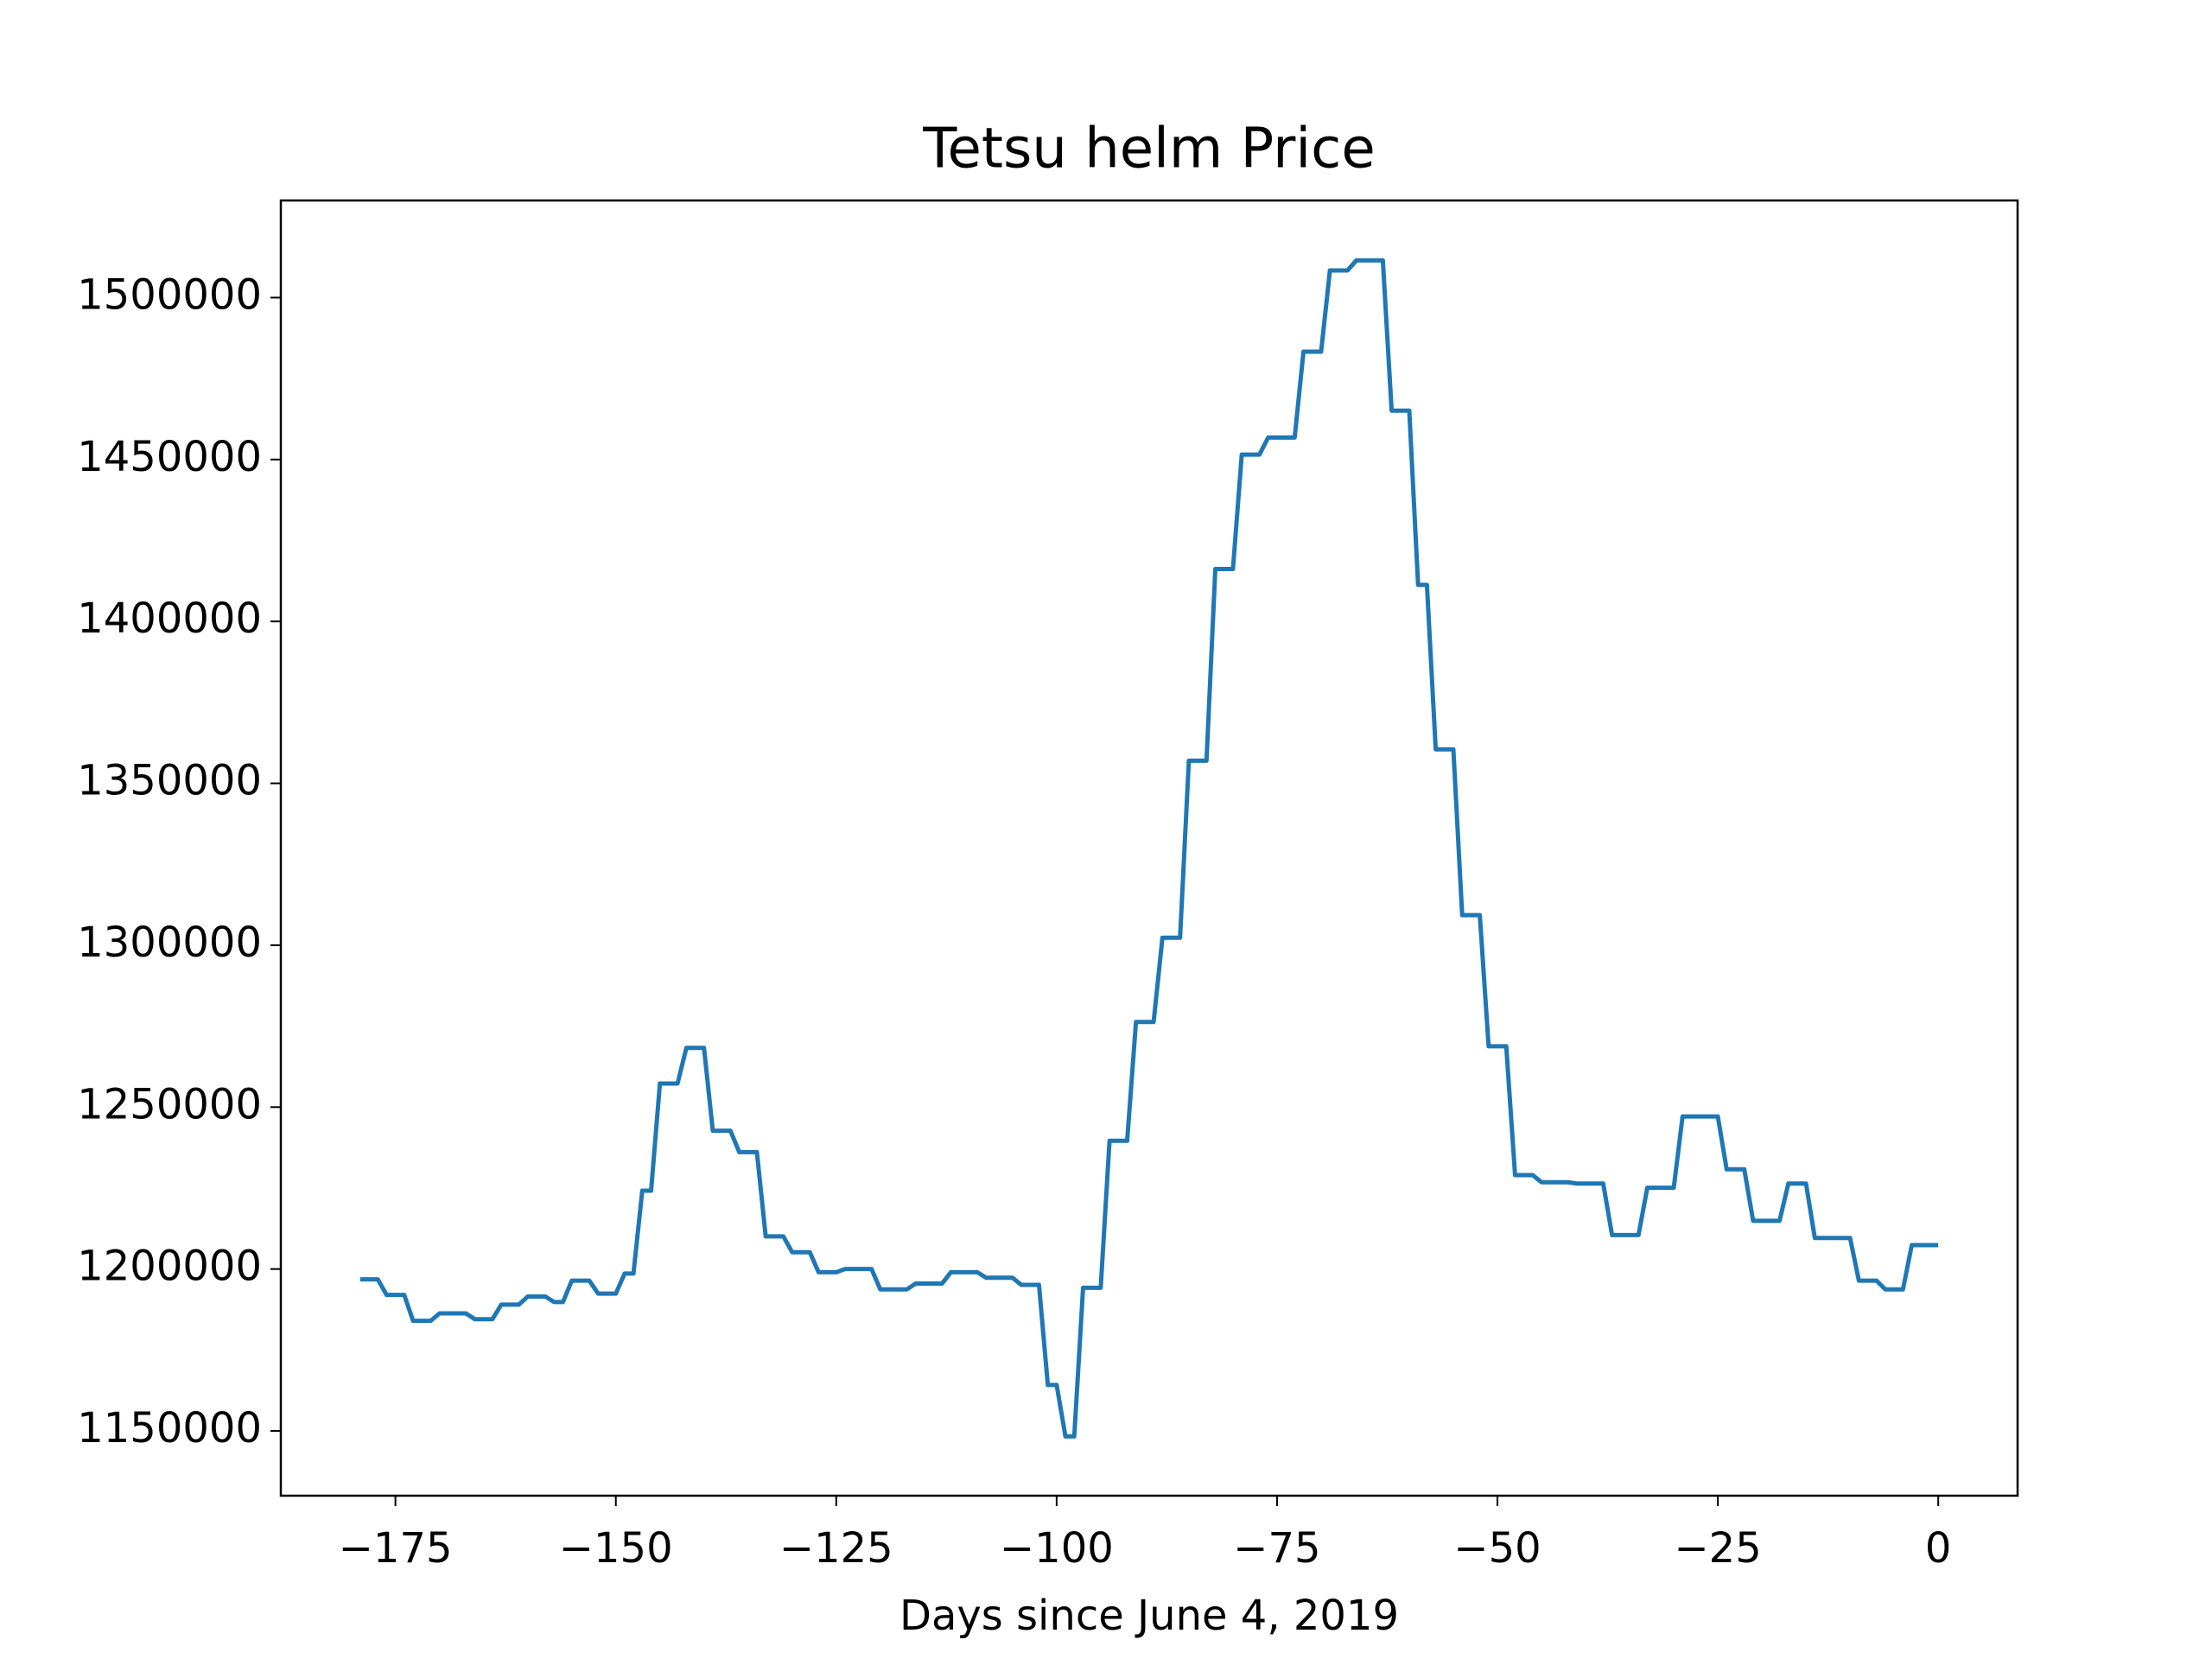  I want to click on x-tick-label: −100, so click(1057, 1548).